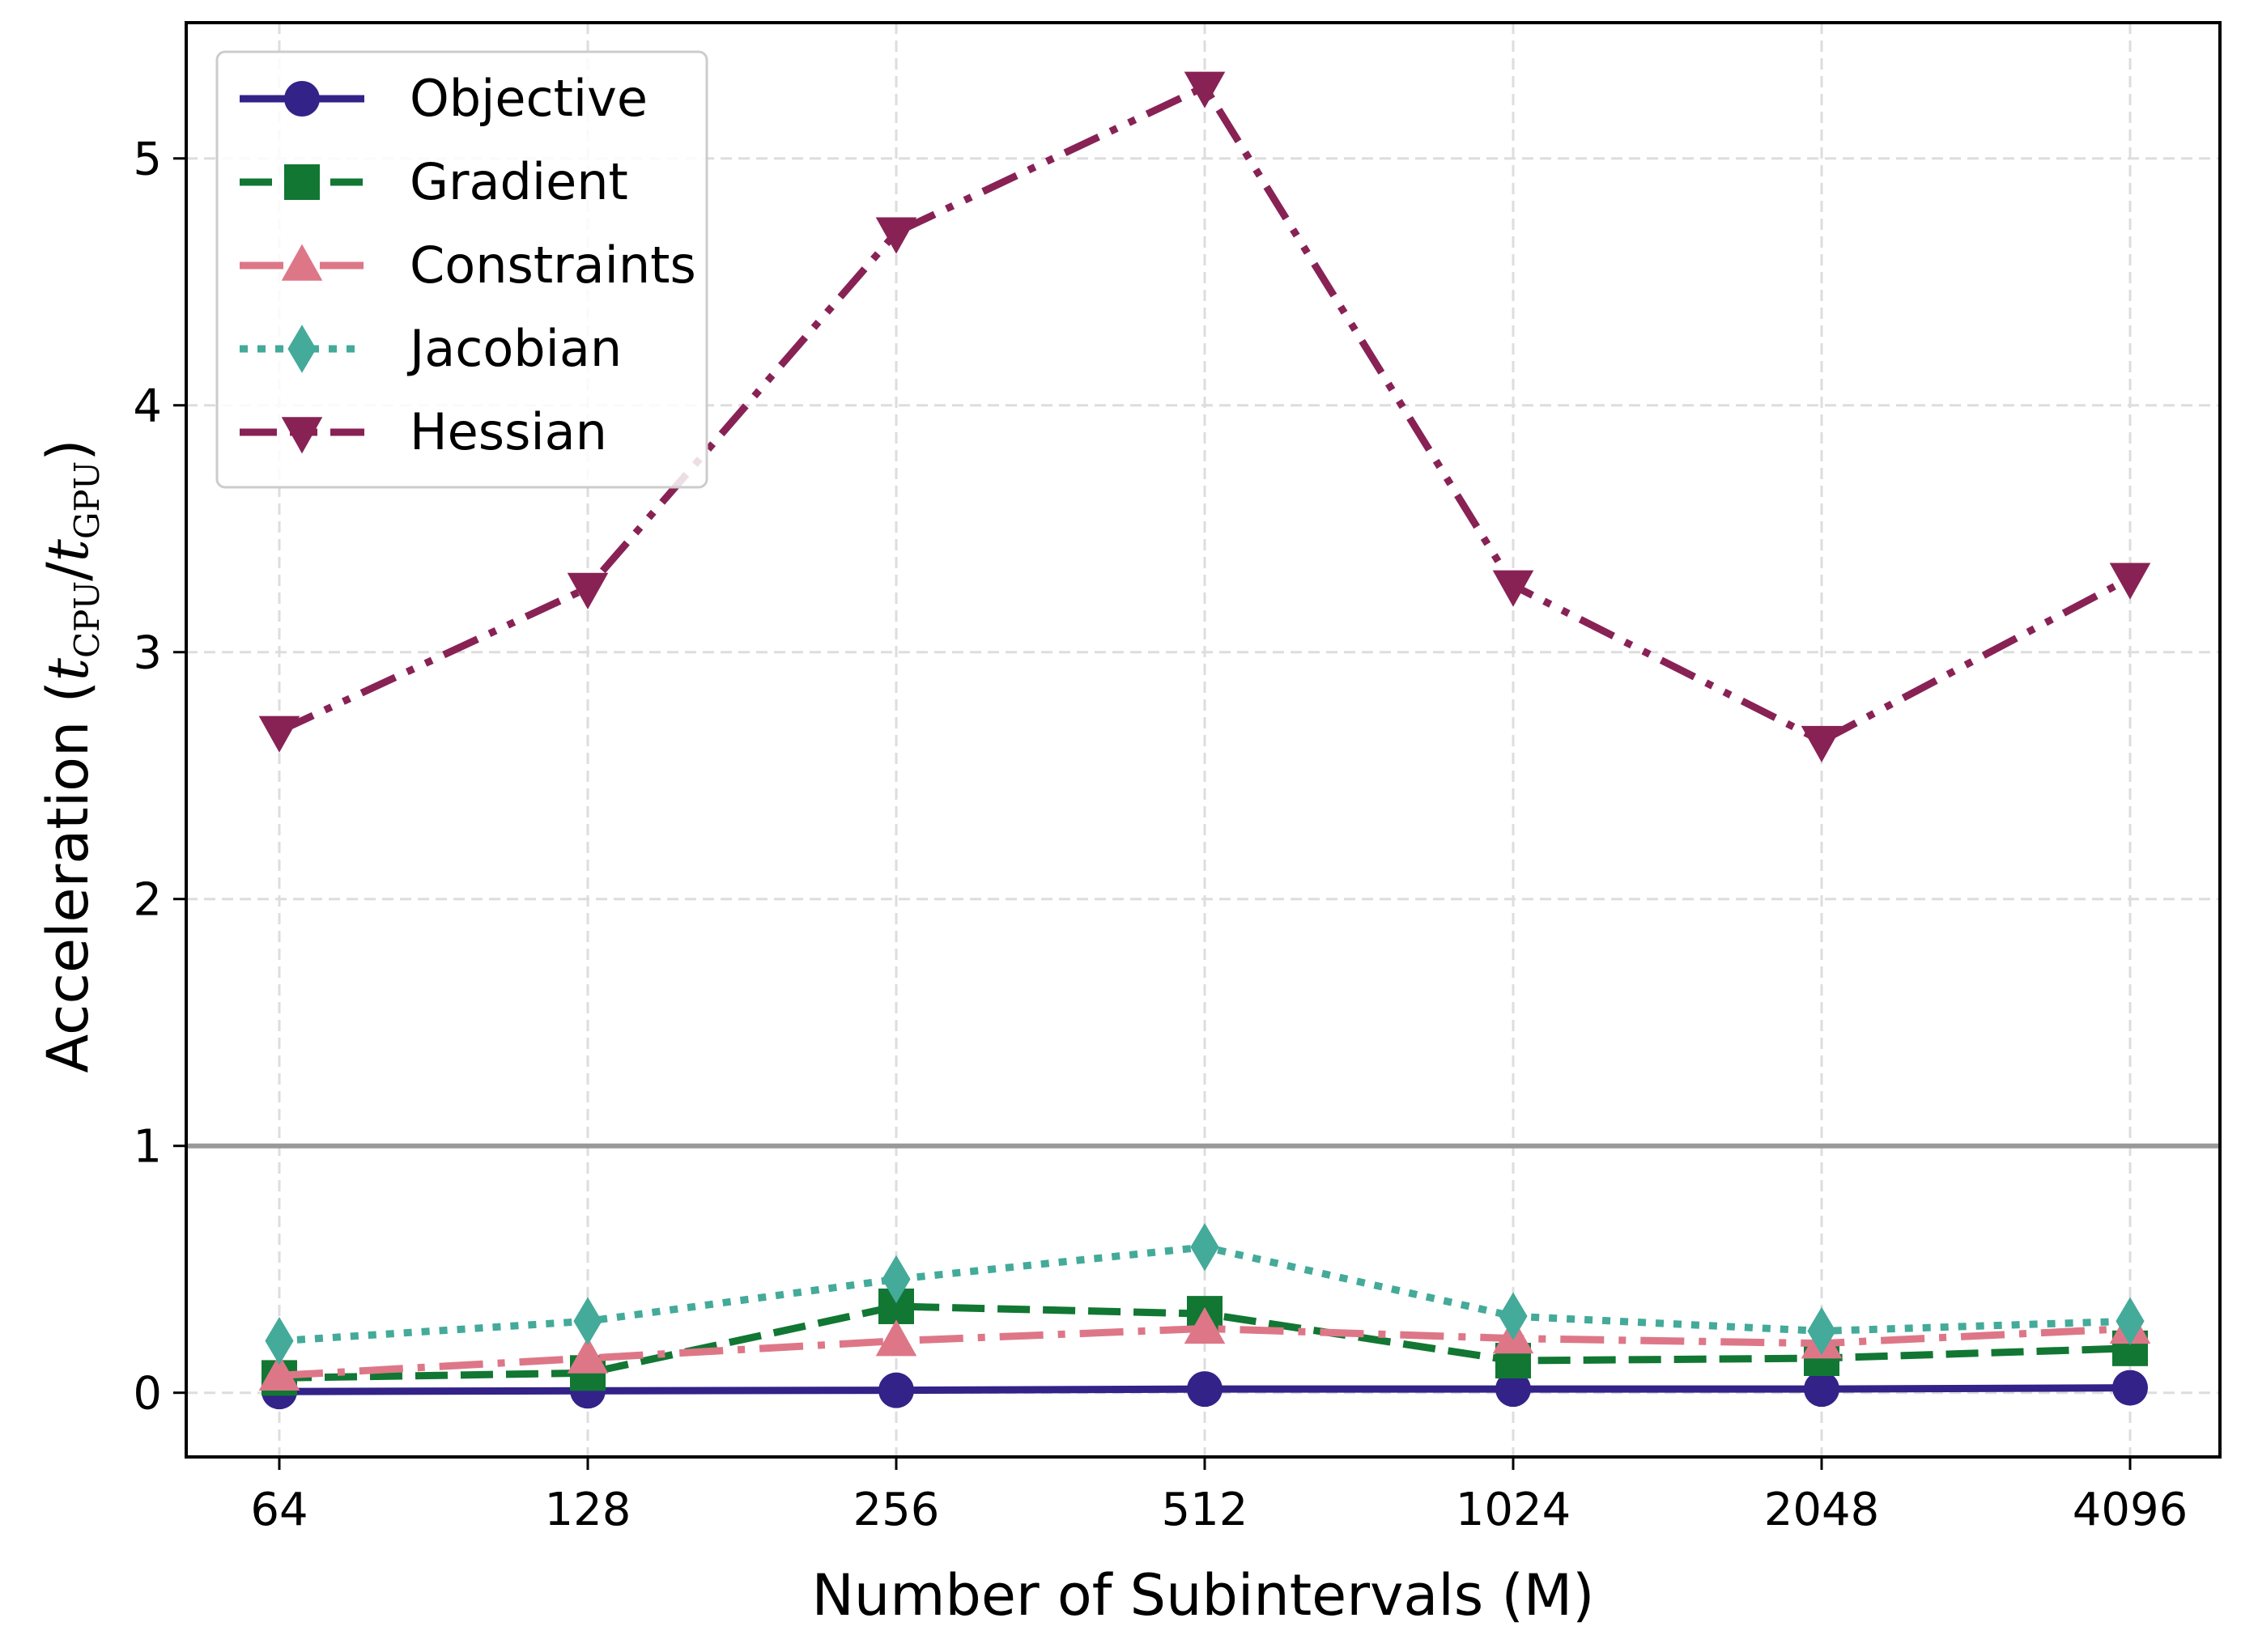 The image size is (2241, 1652). What do you see at coordinates (147, 901) in the screenshot?
I see `y-tick-label: 2` at bounding box center [147, 901].